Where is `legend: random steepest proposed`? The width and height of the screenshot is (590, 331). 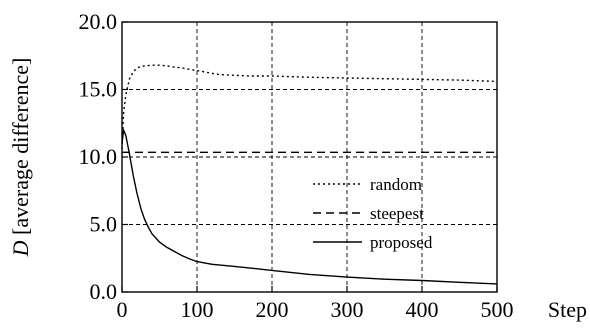 legend: random steepest proposed is located at coordinates (373, 213).